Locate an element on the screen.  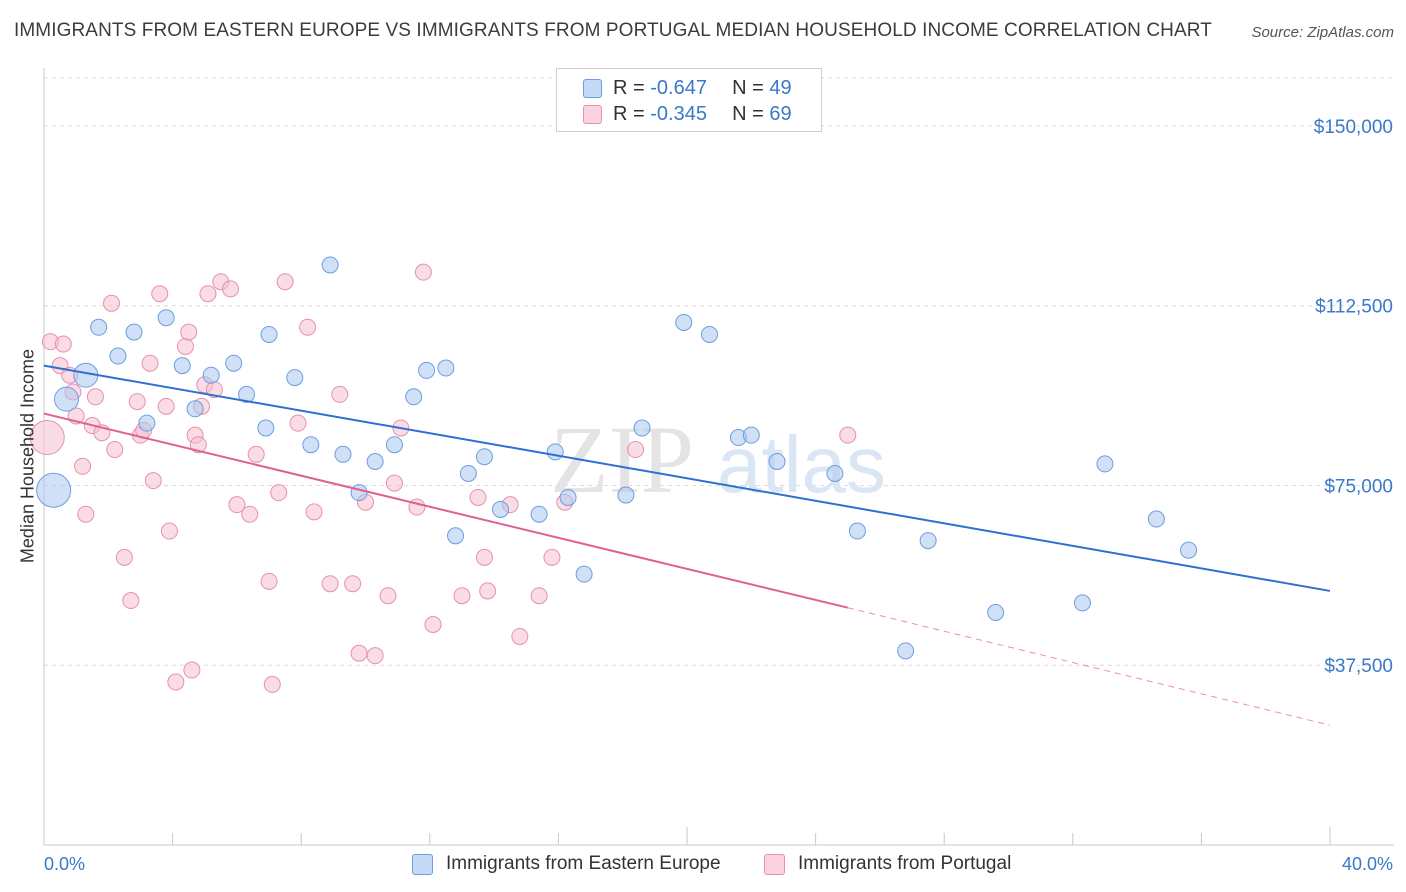
legend-swatch-blue is located at coordinates (422, 864).